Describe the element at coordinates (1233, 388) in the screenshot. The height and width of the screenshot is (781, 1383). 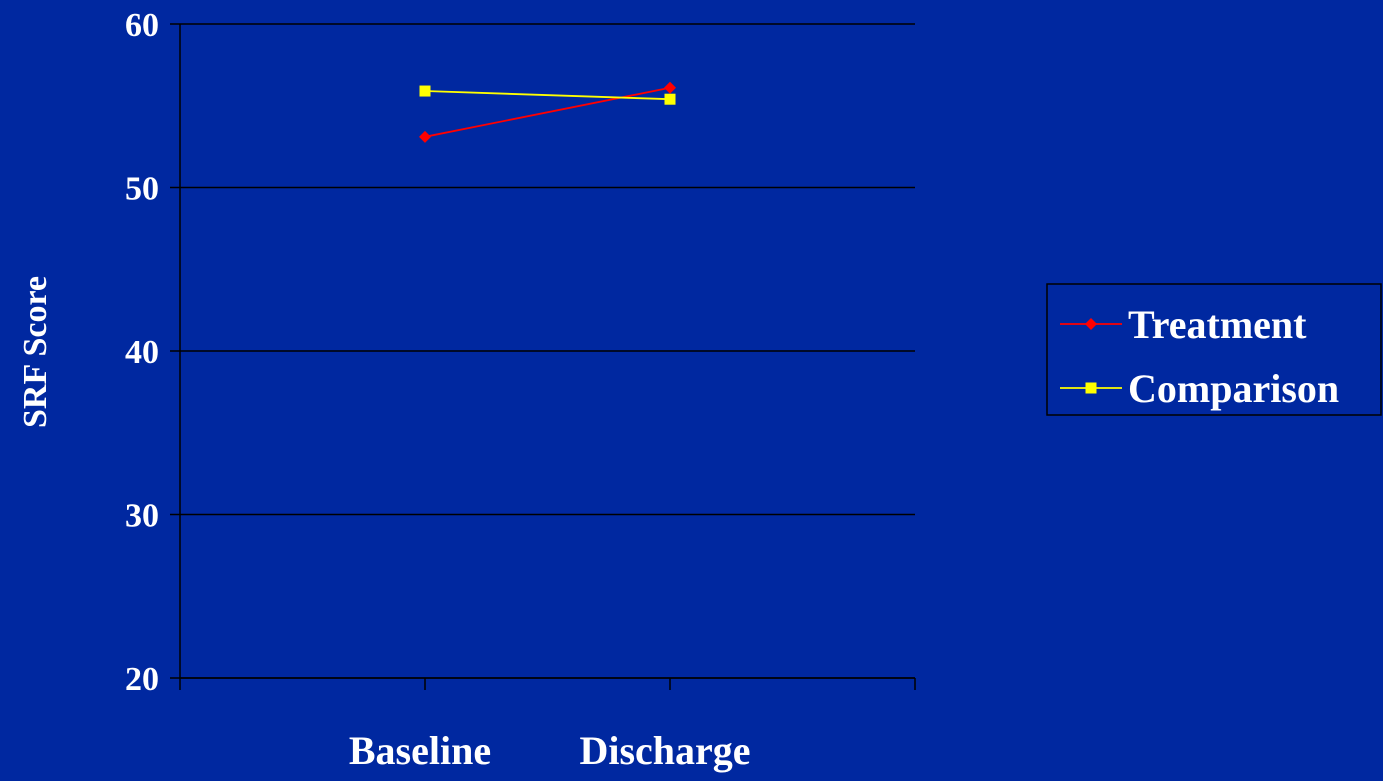
I see `legend-label: Comparison` at that location.